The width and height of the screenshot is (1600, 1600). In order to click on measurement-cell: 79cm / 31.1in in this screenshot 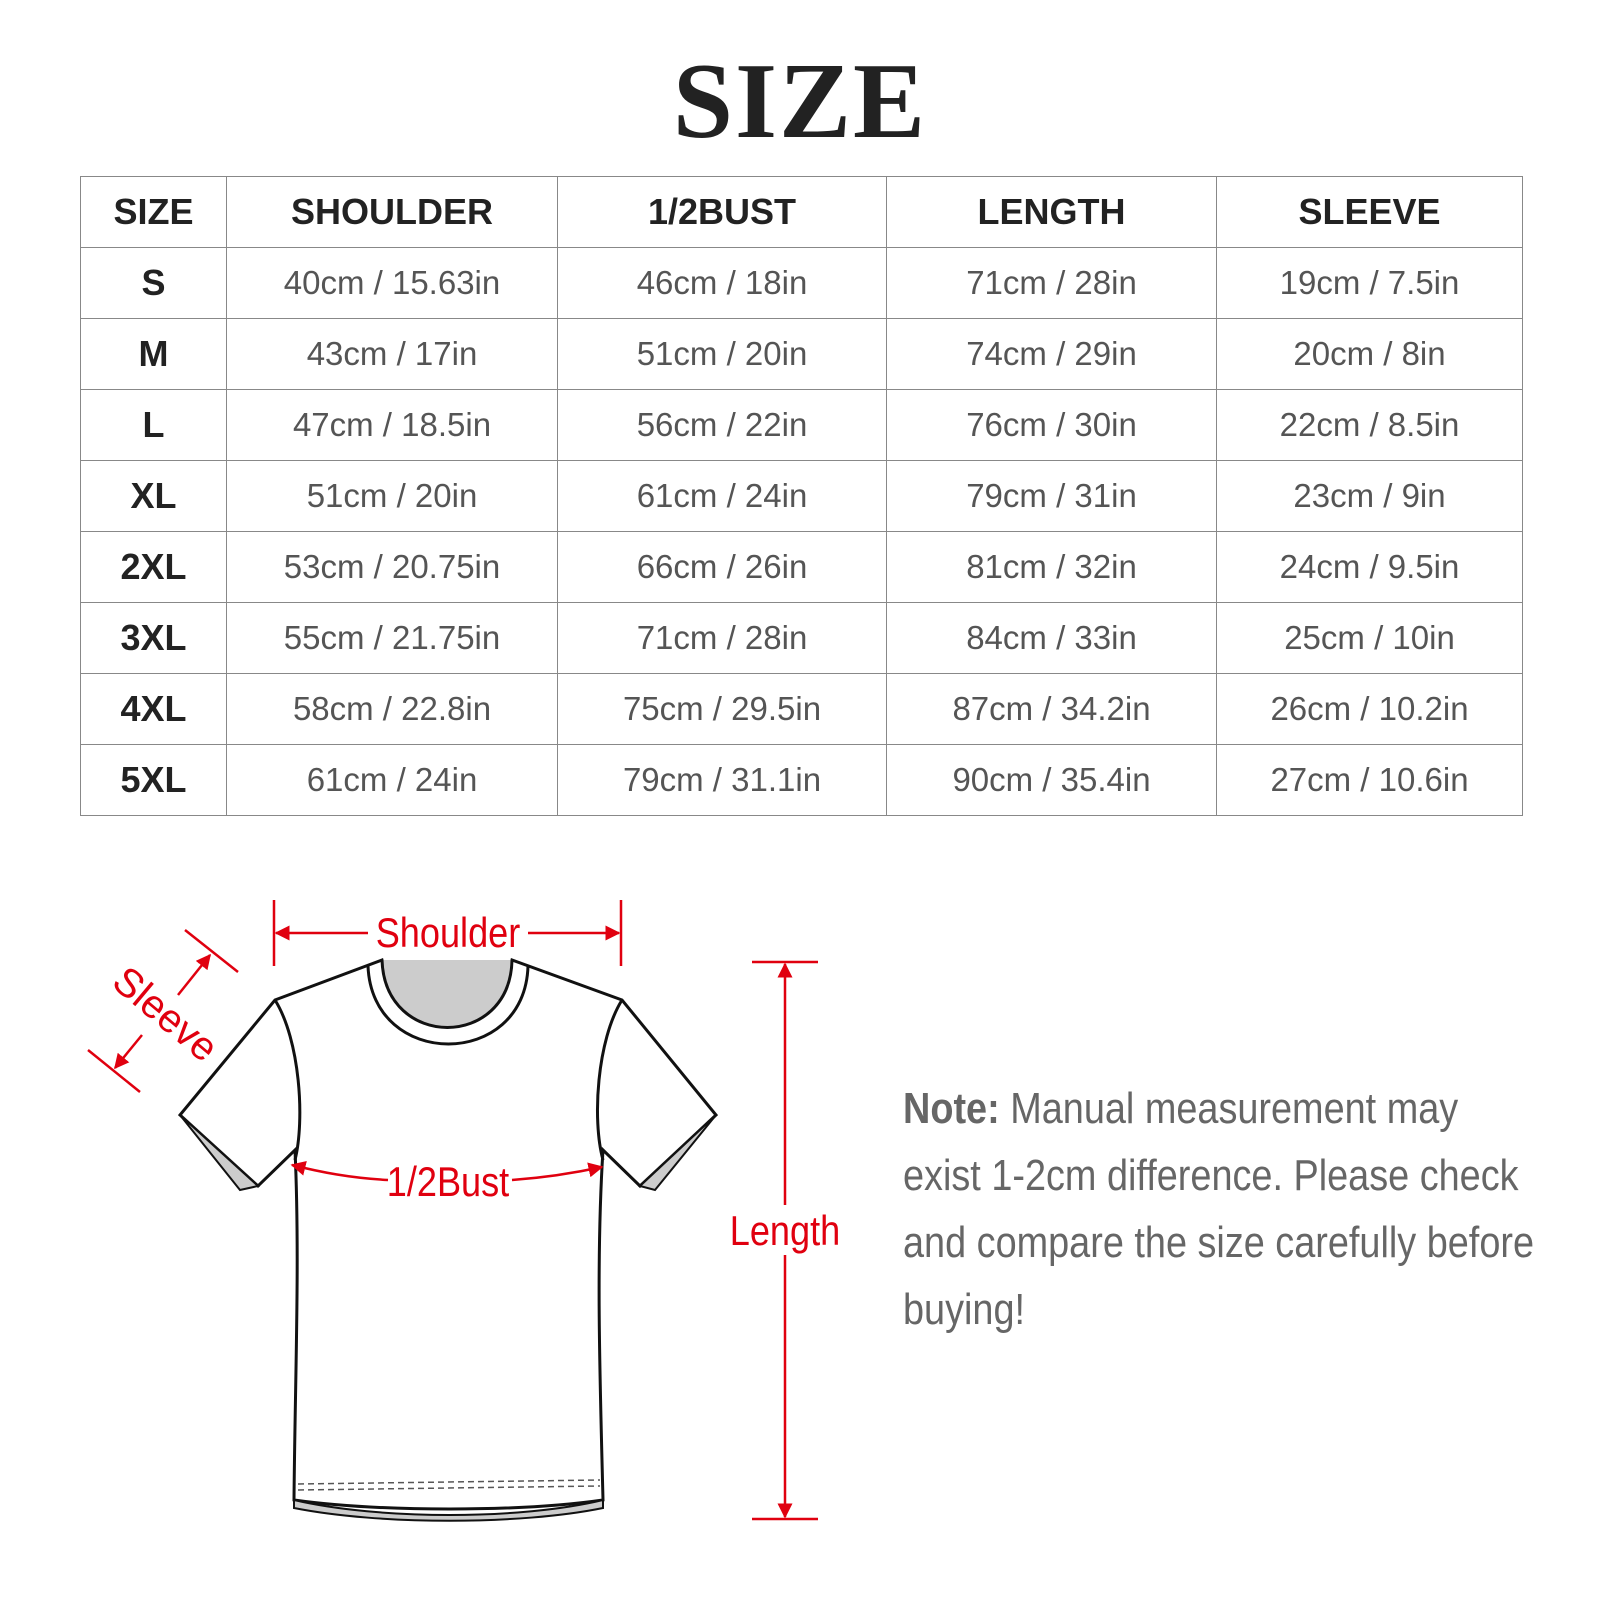, I will do `click(722, 780)`.